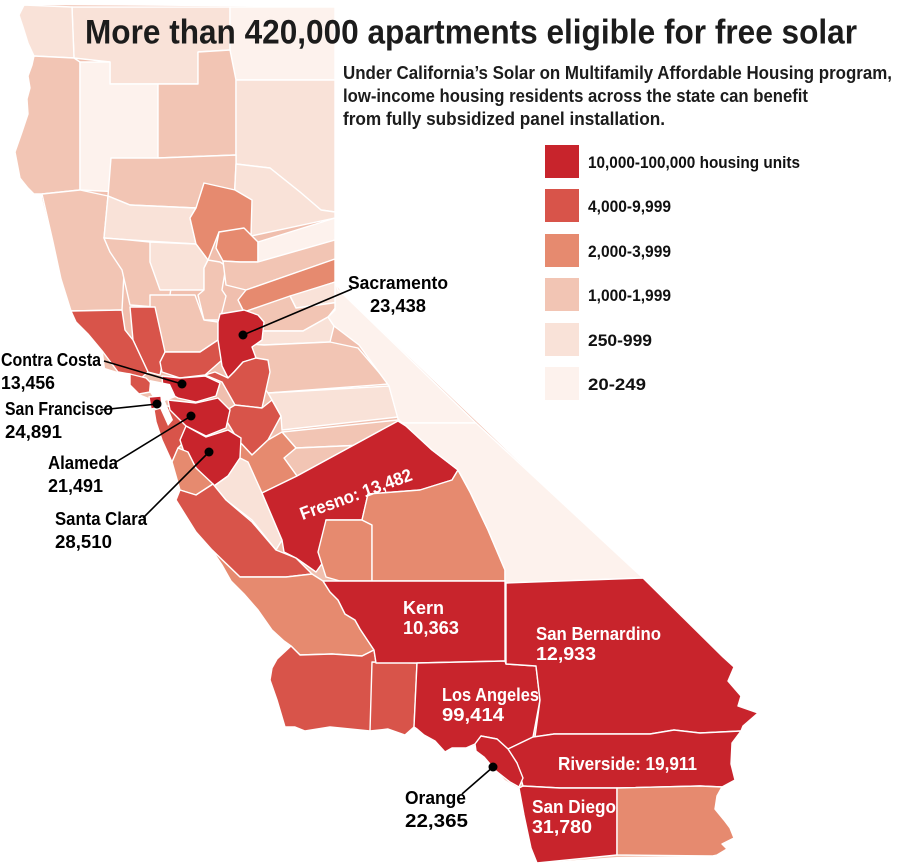 This screenshot has height=867, width=900. I want to click on svg-text: 10,363, so click(431, 628).